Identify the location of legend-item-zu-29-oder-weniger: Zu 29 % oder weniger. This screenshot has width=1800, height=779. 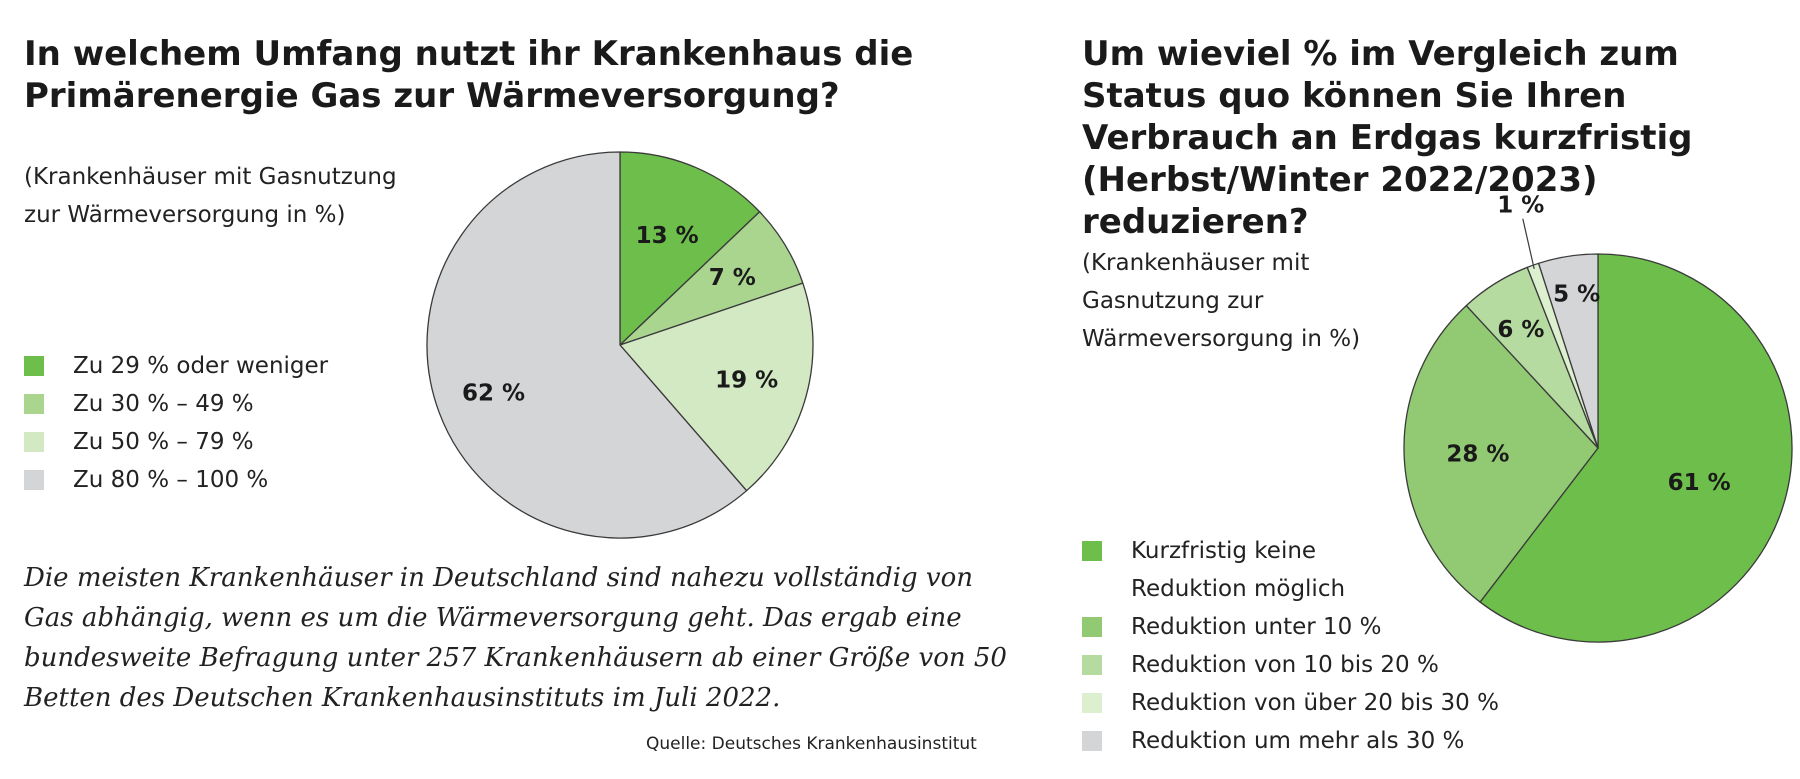
(224, 366).